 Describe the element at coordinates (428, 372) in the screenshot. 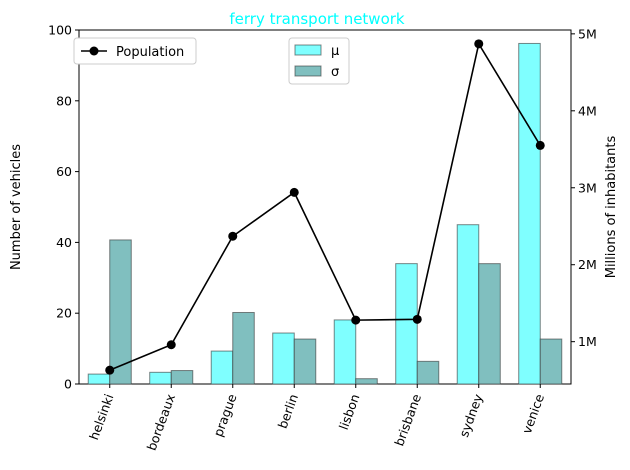

I see `bar-sigma-brisbane` at that location.